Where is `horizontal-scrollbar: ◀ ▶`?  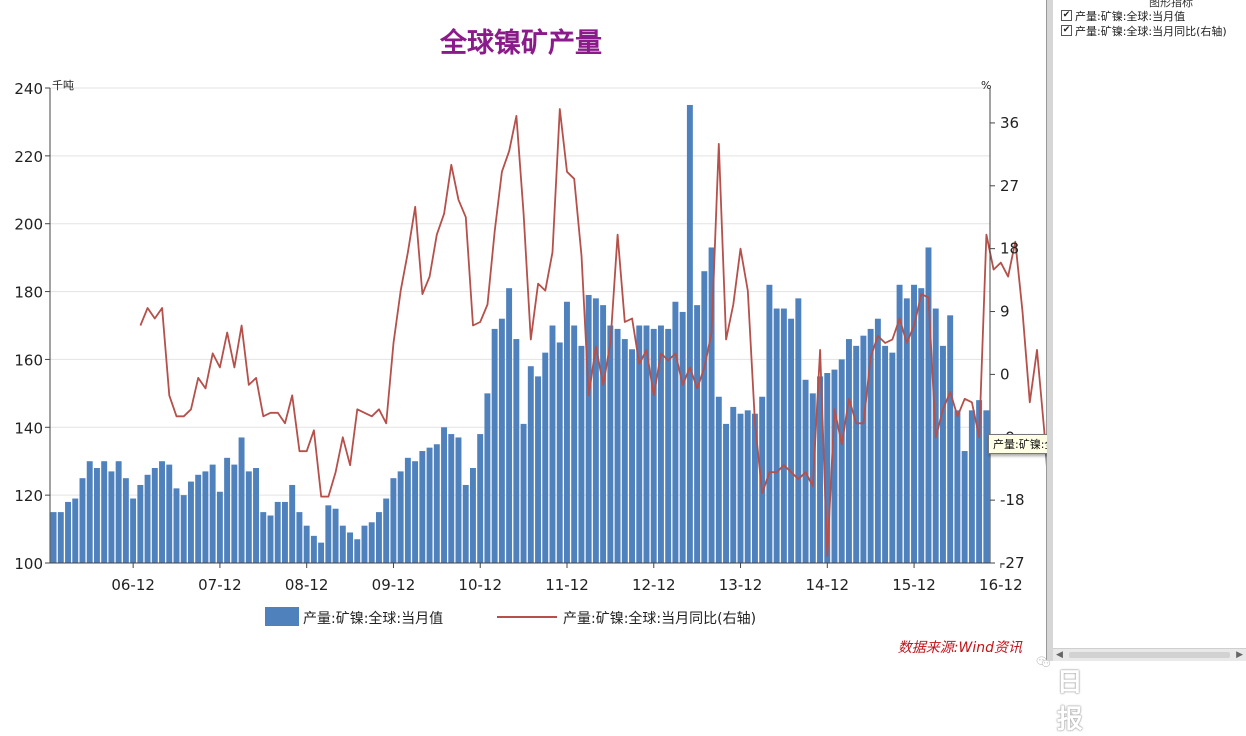 horizontal-scrollbar: ◀ ▶ is located at coordinates (1149, 654).